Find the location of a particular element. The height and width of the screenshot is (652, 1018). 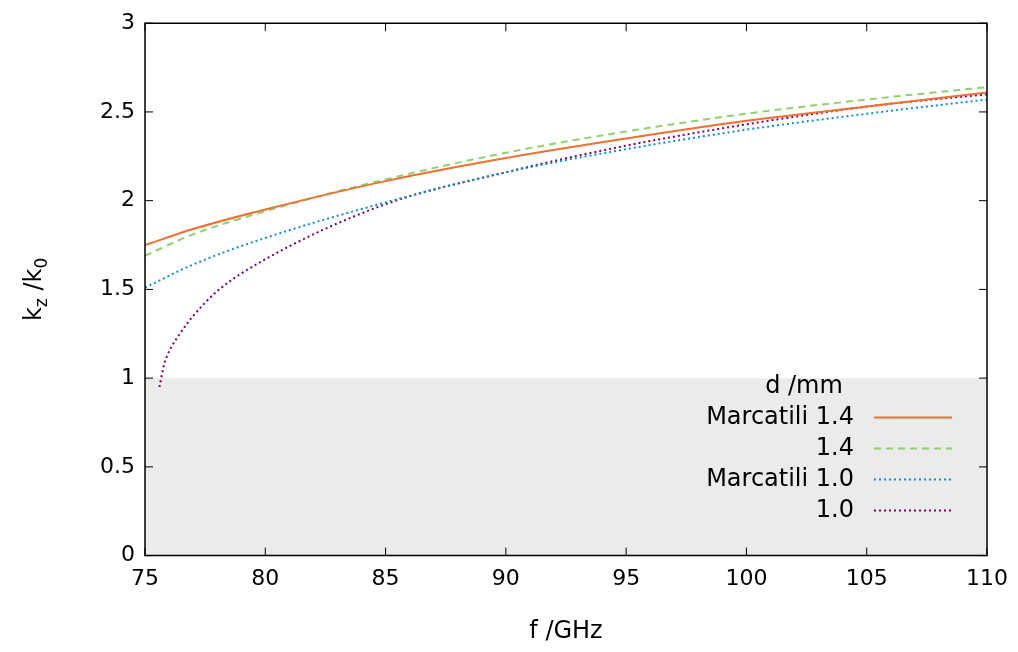

legend-title: d /mm is located at coordinates (804, 384).